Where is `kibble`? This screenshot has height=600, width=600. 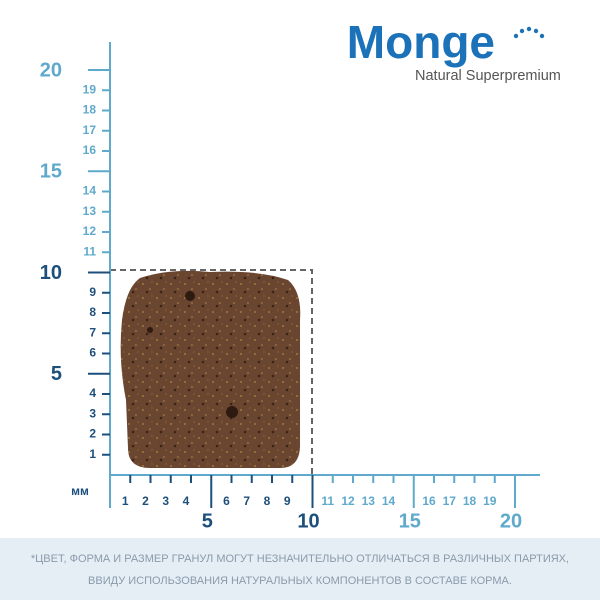 kibble is located at coordinates (210, 369).